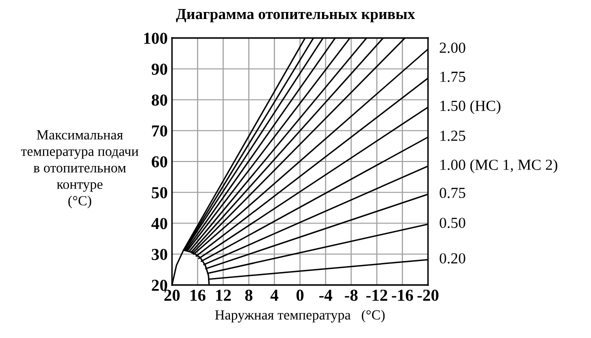 This screenshot has height=338, width=591. Describe the element at coordinates (351, 295) in the screenshot. I see `x-tick-label: -8` at that location.